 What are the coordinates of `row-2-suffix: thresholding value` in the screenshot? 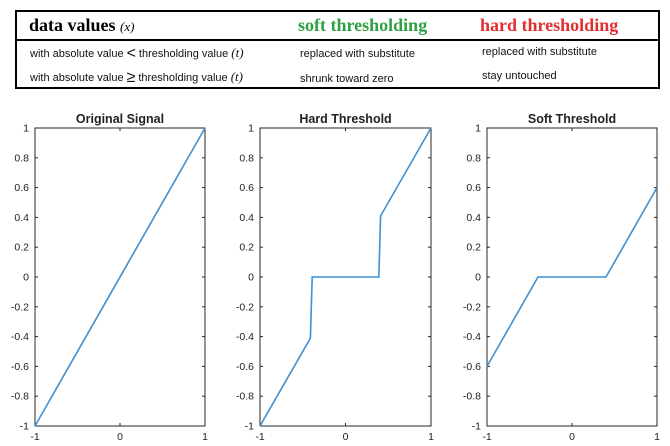 It's located at (183, 78).